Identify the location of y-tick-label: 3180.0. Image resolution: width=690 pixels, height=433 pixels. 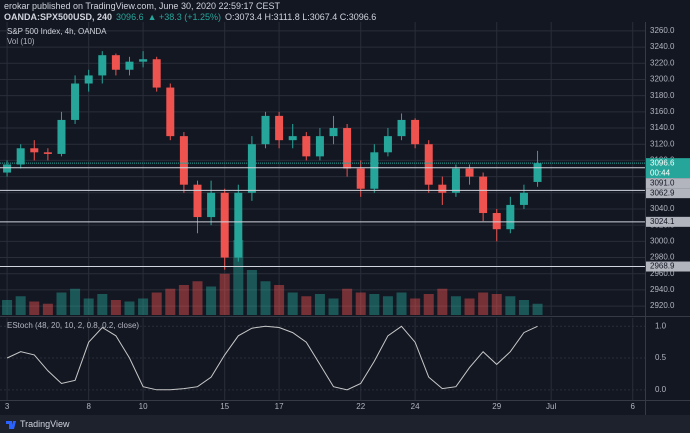
(662, 95).